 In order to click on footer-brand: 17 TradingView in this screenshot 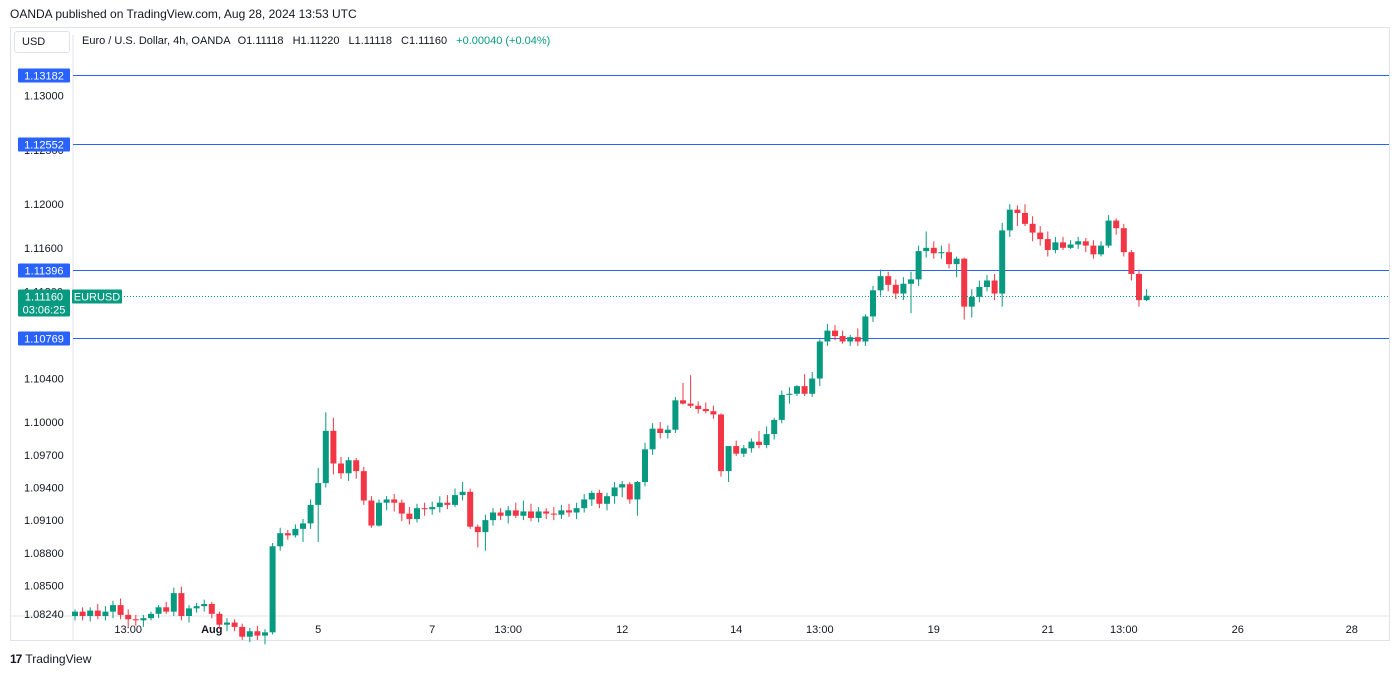, I will do `click(50, 659)`.